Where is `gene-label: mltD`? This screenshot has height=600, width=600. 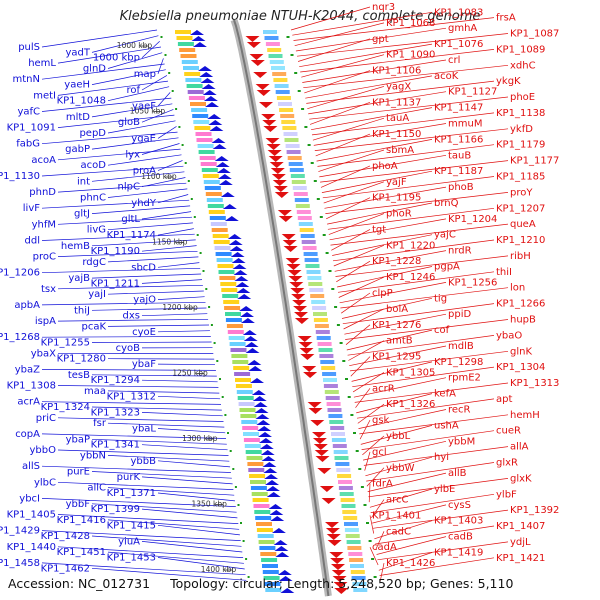 gene-label: mltD is located at coordinates (78, 117).